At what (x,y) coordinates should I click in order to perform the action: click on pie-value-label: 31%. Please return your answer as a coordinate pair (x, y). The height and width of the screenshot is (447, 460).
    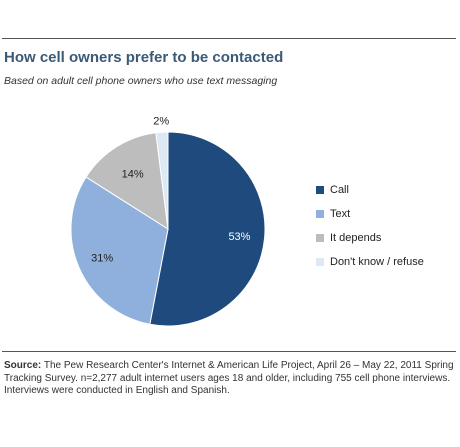
    Looking at the image, I should click on (102, 259).